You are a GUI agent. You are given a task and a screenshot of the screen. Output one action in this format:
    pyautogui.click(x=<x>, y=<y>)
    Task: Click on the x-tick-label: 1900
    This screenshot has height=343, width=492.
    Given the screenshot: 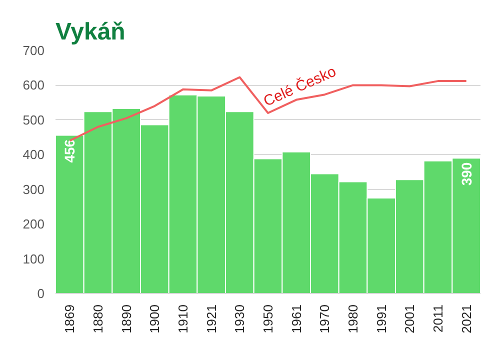 What is the action you would take?
    pyautogui.click(x=154, y=319)
    